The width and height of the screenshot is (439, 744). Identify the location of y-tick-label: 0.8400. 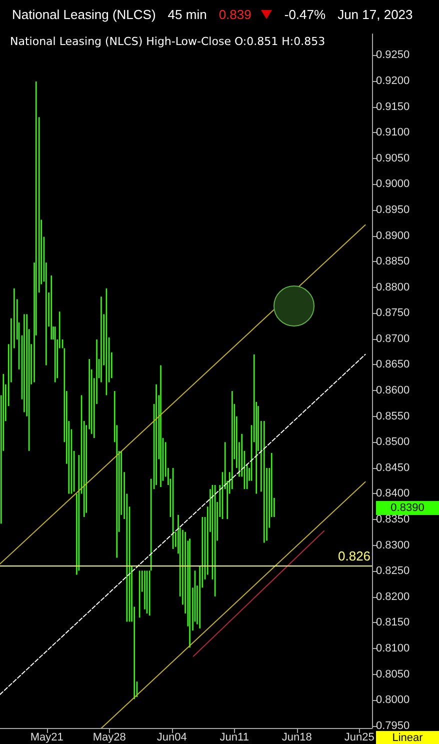
(393, 494).